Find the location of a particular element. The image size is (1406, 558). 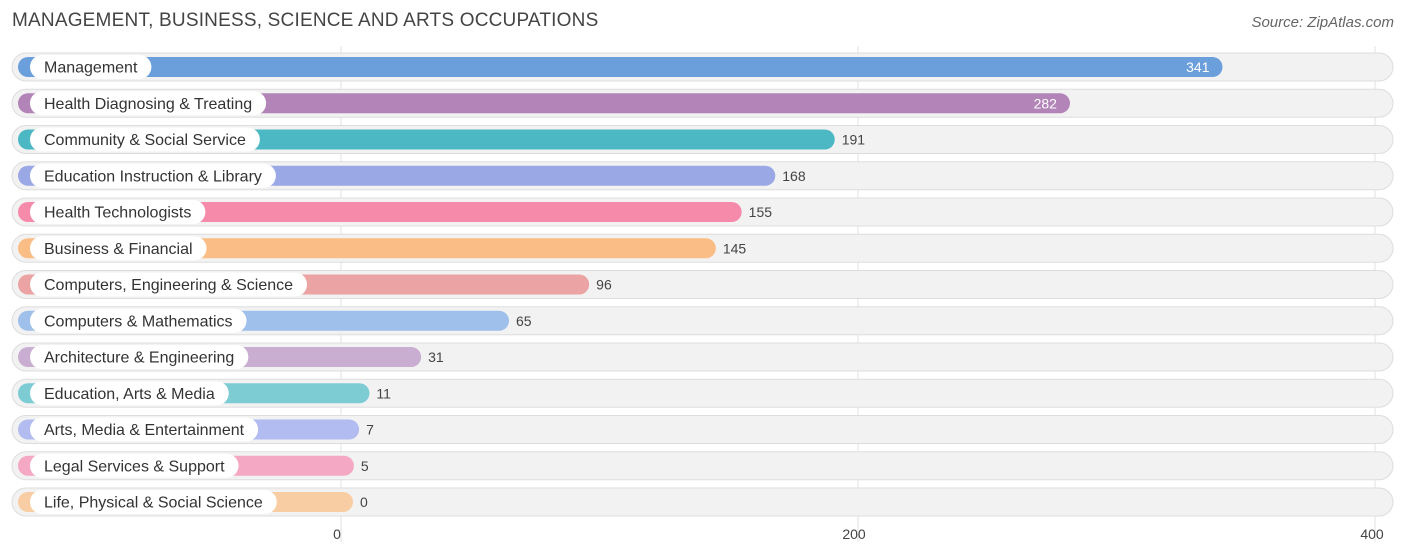

value-label: 65 is located at coordinates (524, 321).